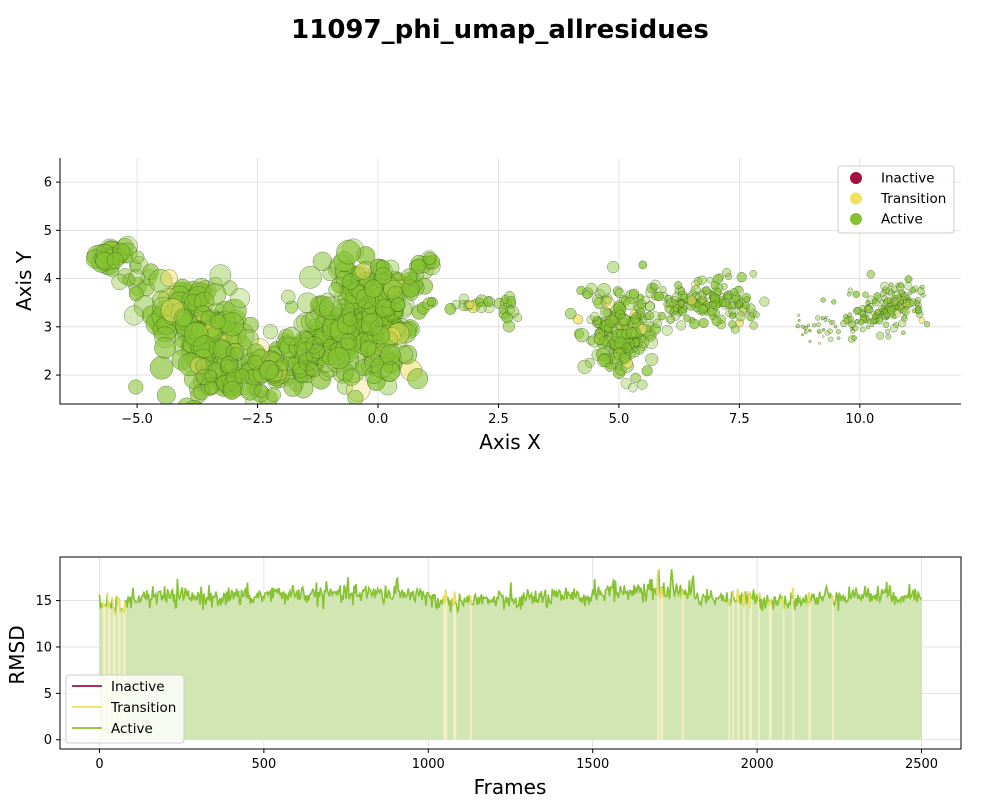  I want to click on rmsd-y-tick-label: 5, so click(48, 694).